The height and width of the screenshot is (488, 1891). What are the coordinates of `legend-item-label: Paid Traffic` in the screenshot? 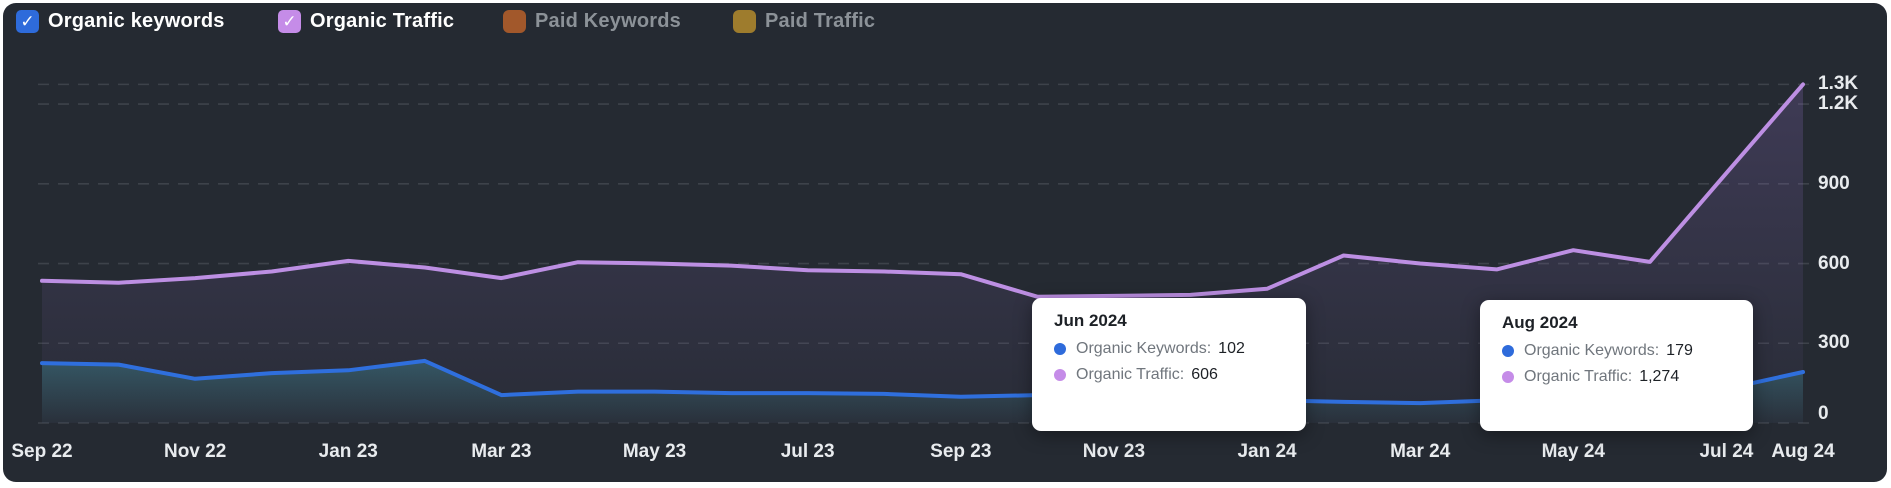 It's located at (820, 21).